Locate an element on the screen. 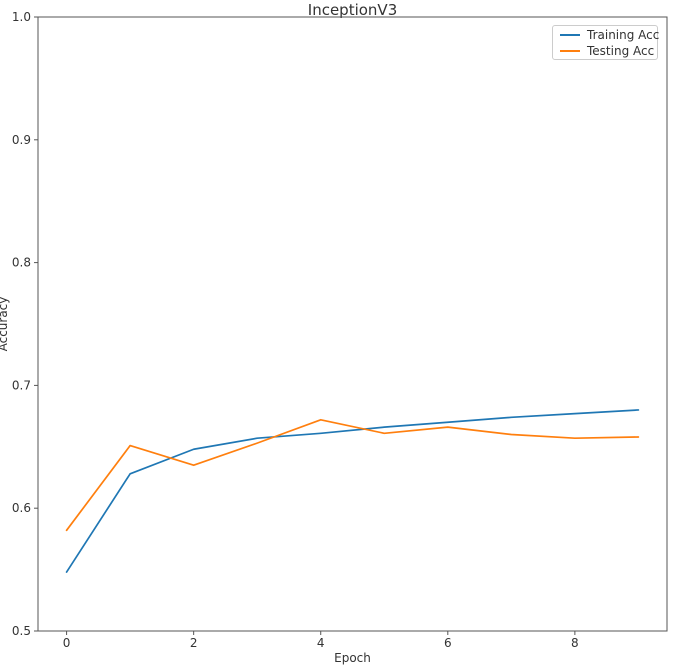 This screenshot has width=693, height=668. y-tick-label: 0.5 is located at coordinates (21, 631).